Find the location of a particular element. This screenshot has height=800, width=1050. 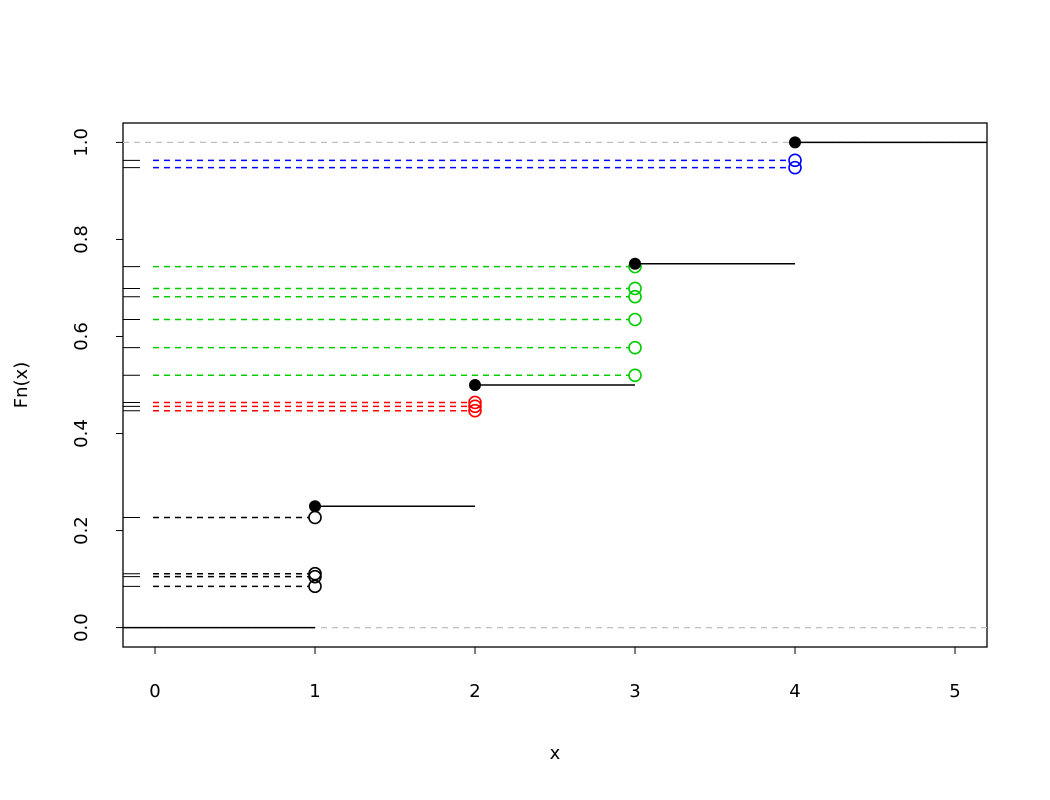

x-tick-label: 4 is located at coordinates (794, 691).